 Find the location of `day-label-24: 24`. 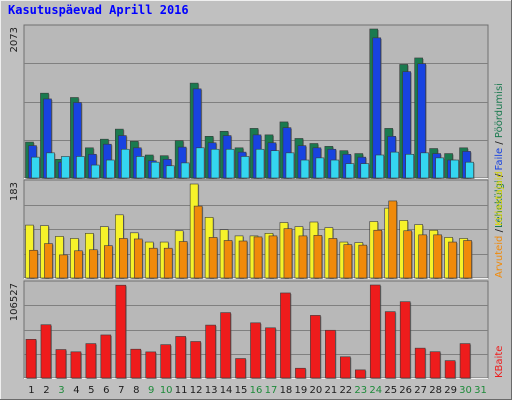

day-label-24: 24 is located at coordinates (375, 390).